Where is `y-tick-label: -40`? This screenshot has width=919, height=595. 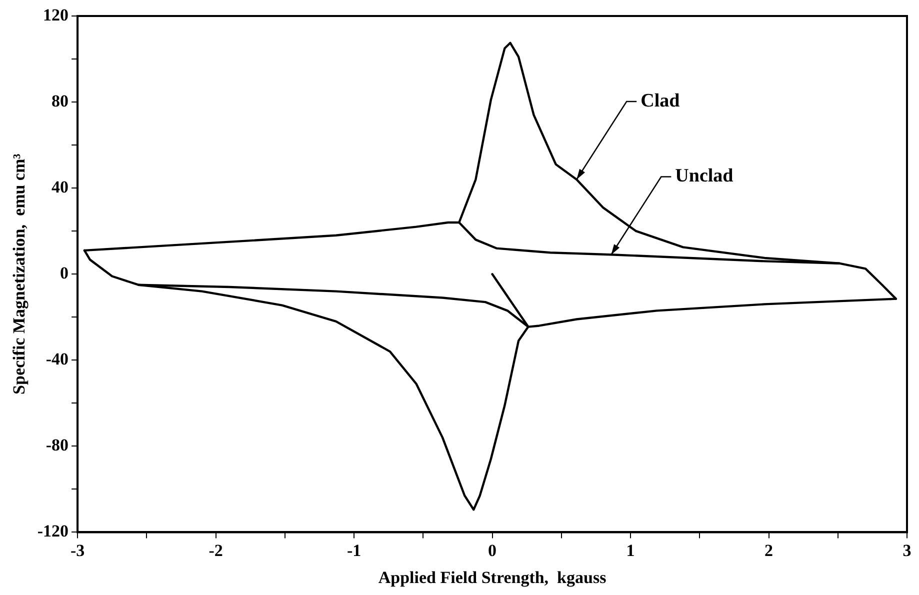 y-tick-label: -40 is located at coordinates (57, 359).